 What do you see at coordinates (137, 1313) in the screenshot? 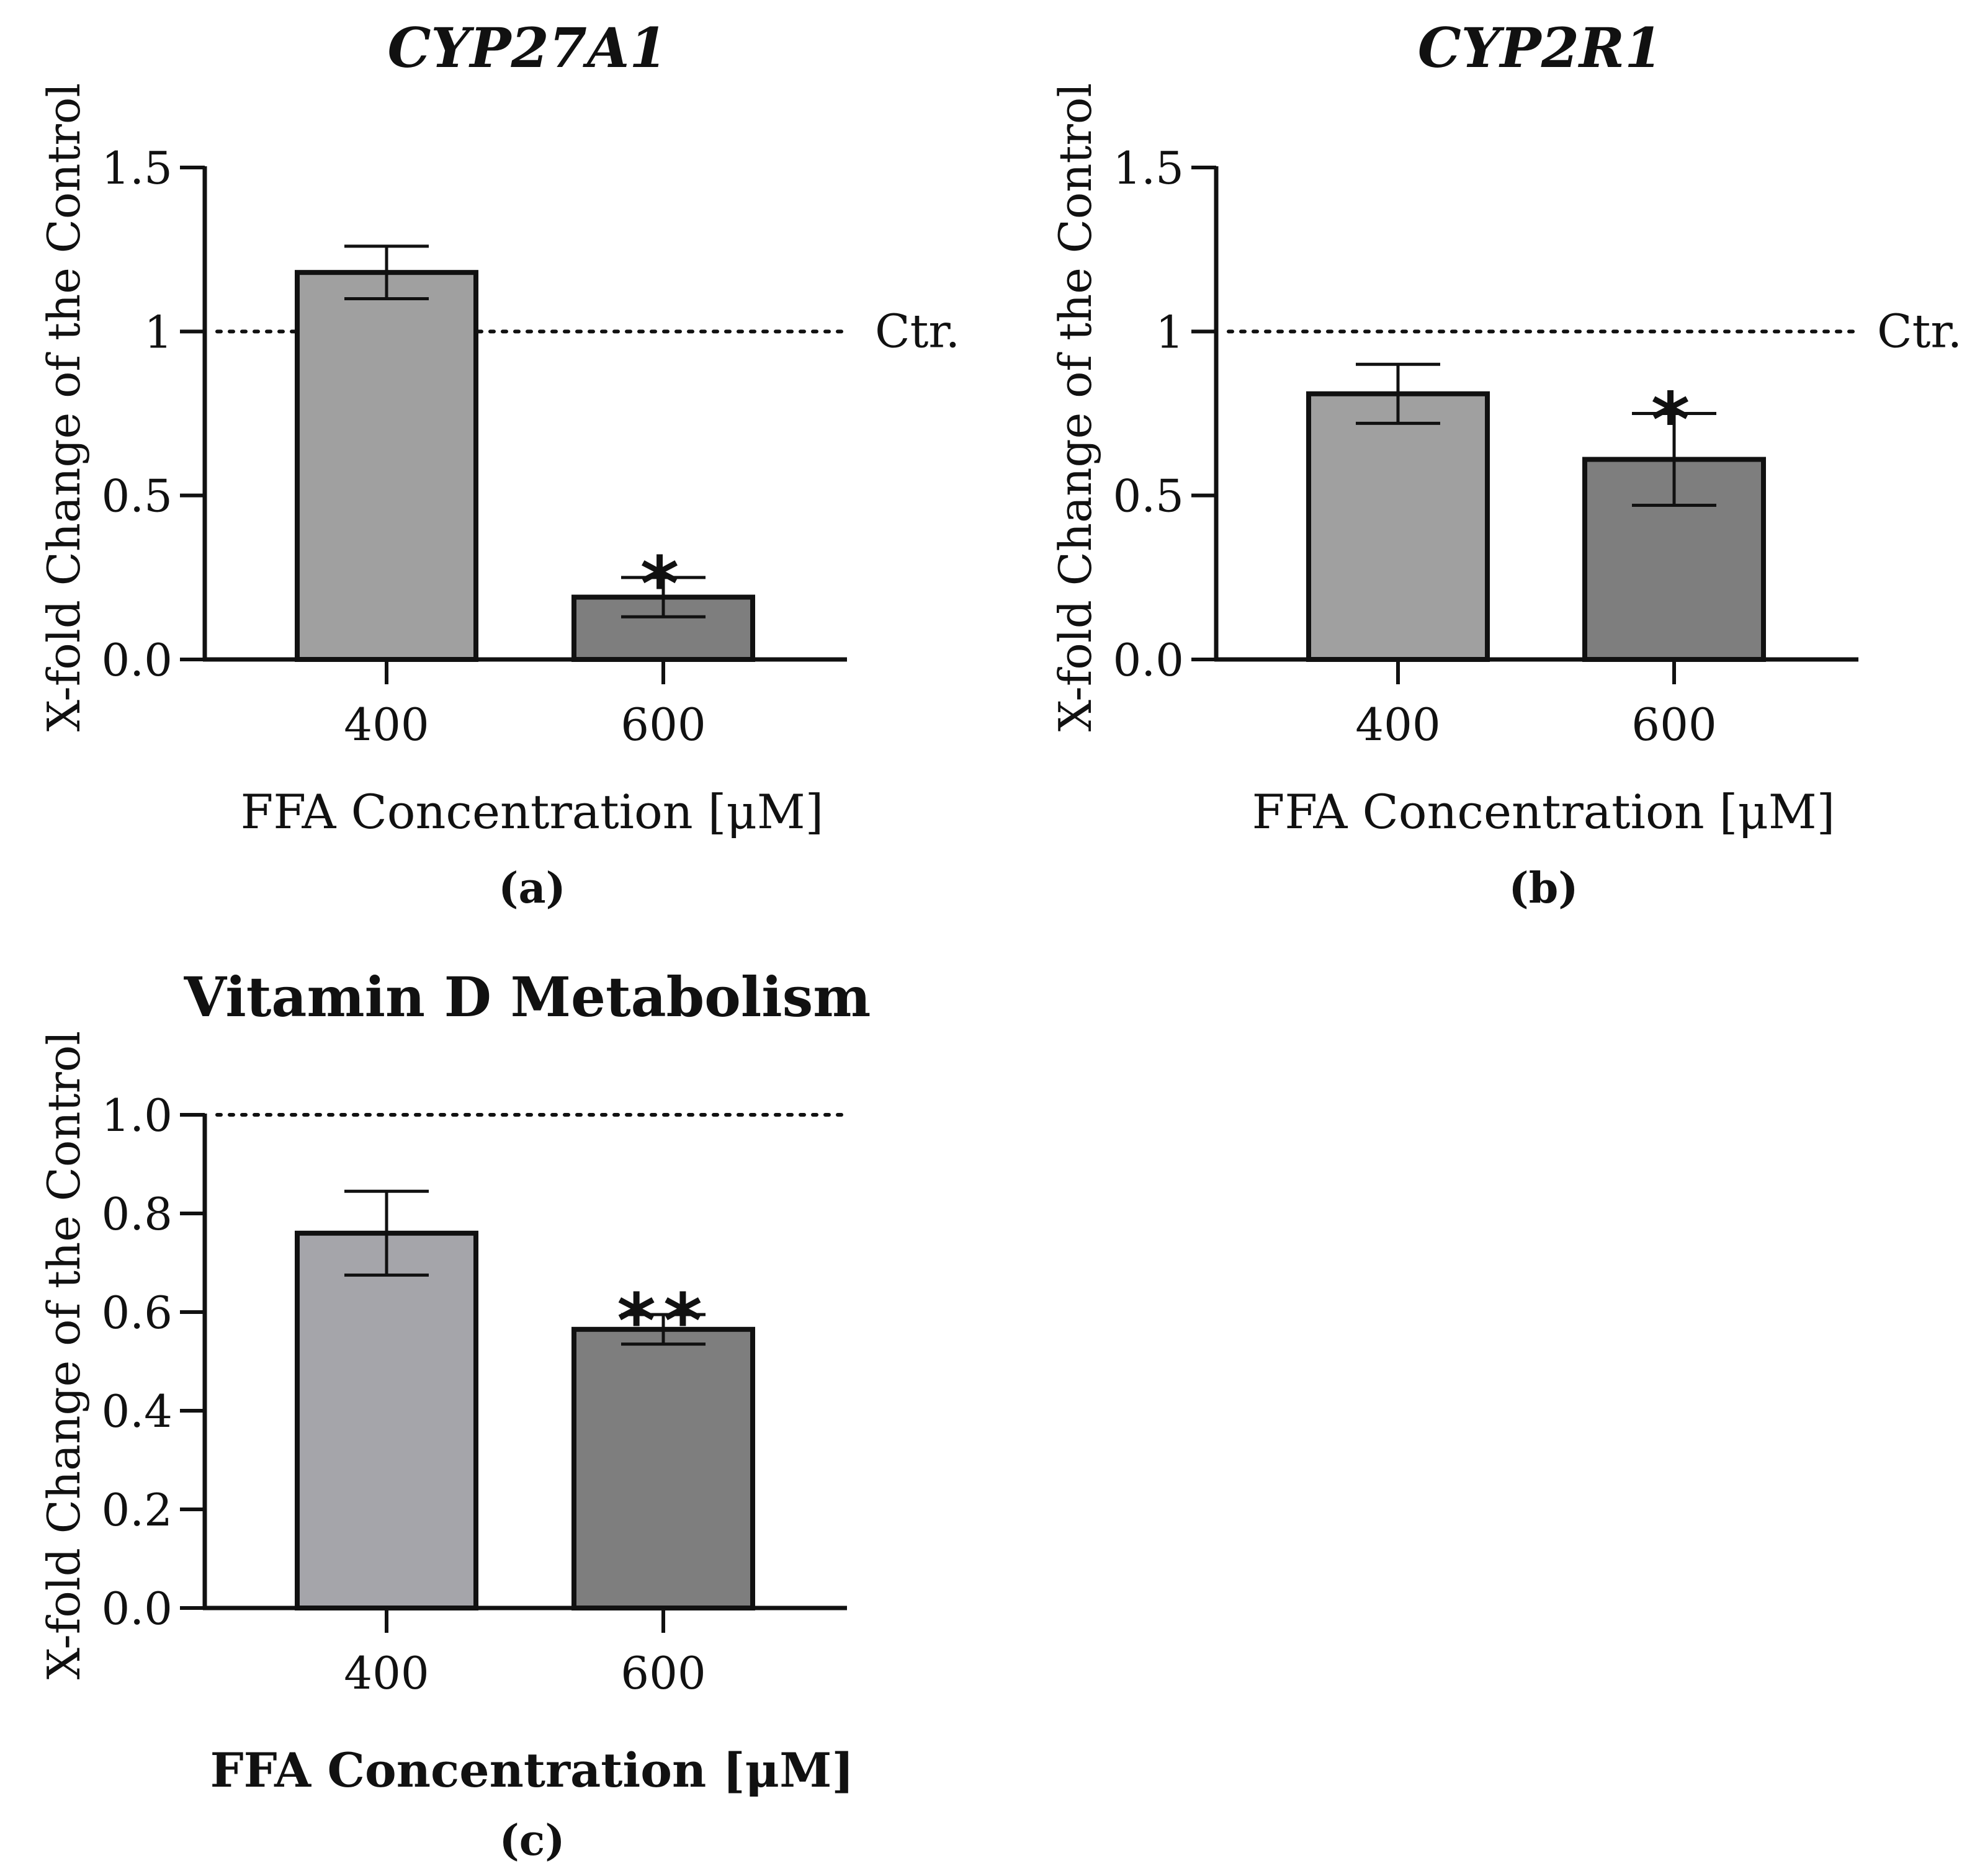
I see `y-tick-label: 0.6` at bounding box center [137, 1313].